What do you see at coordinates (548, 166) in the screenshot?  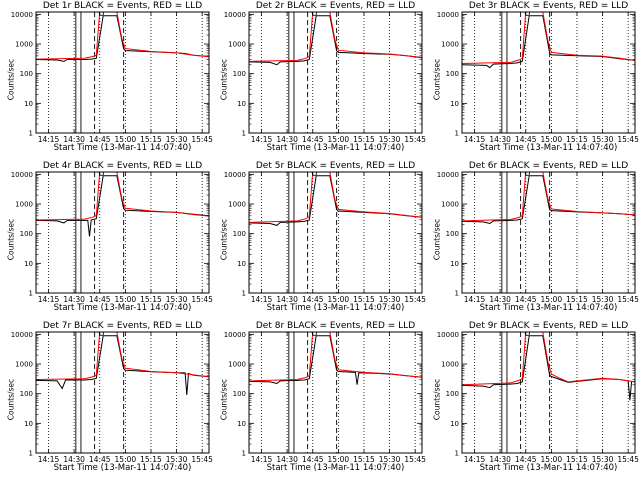 I see `panel-title: Det 6r BLACK = Events, RED = LLD` at bounding box center [548, 166].